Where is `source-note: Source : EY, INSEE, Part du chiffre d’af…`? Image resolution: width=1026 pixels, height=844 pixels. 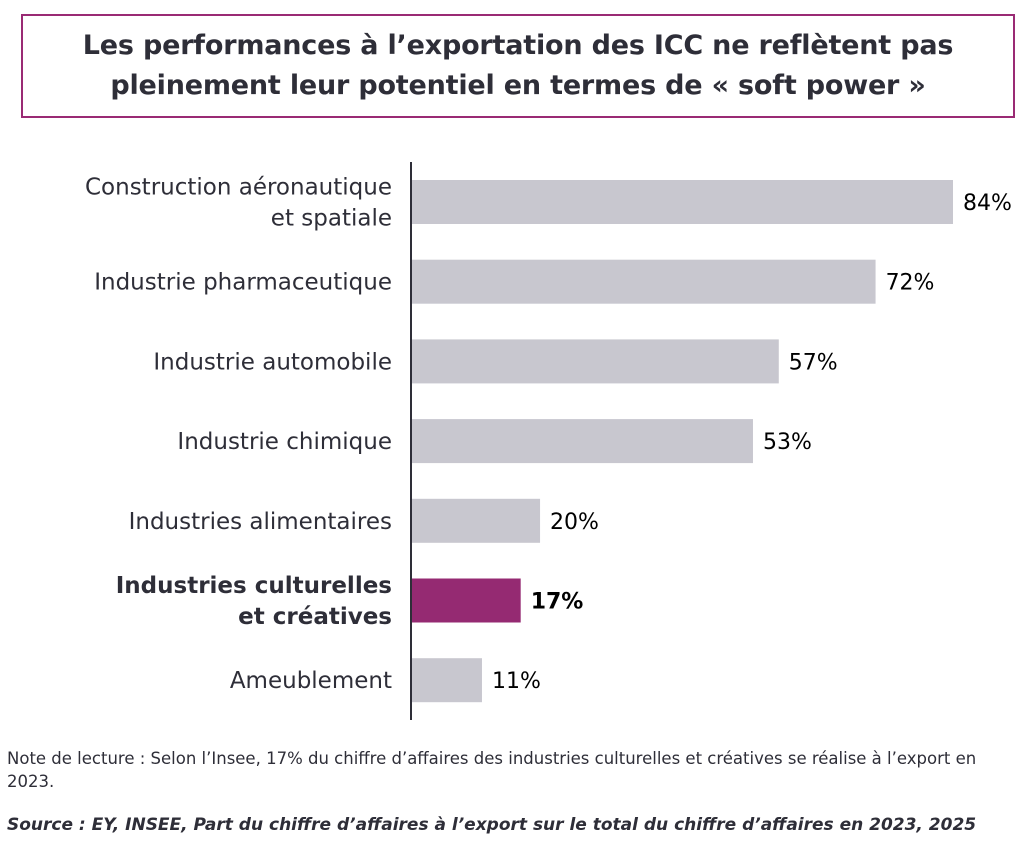
source-note: Source : EY, INSEE, Part du chiffre d’af… is located at coordinates (492, 825).